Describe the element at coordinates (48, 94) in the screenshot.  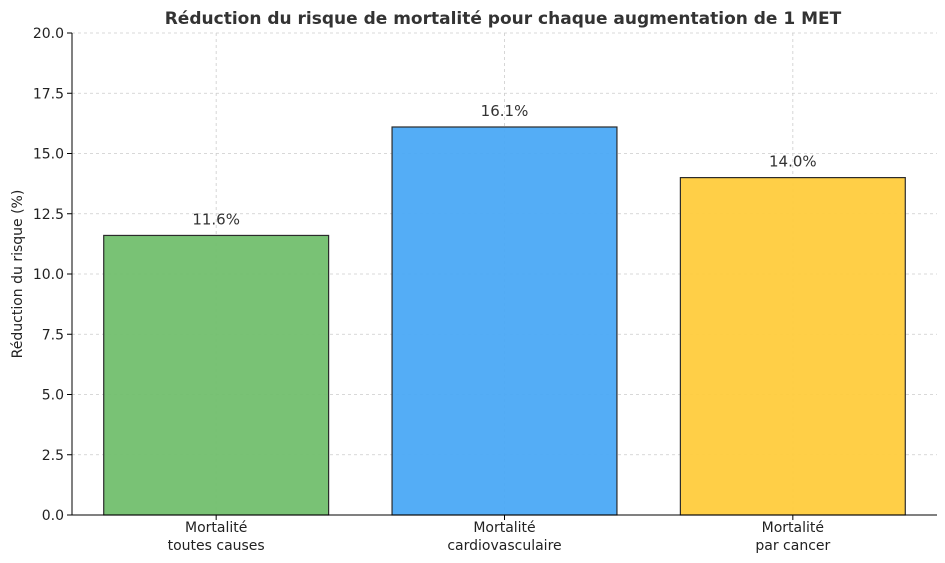
I see `y-tick-label: 17.5` at that location.